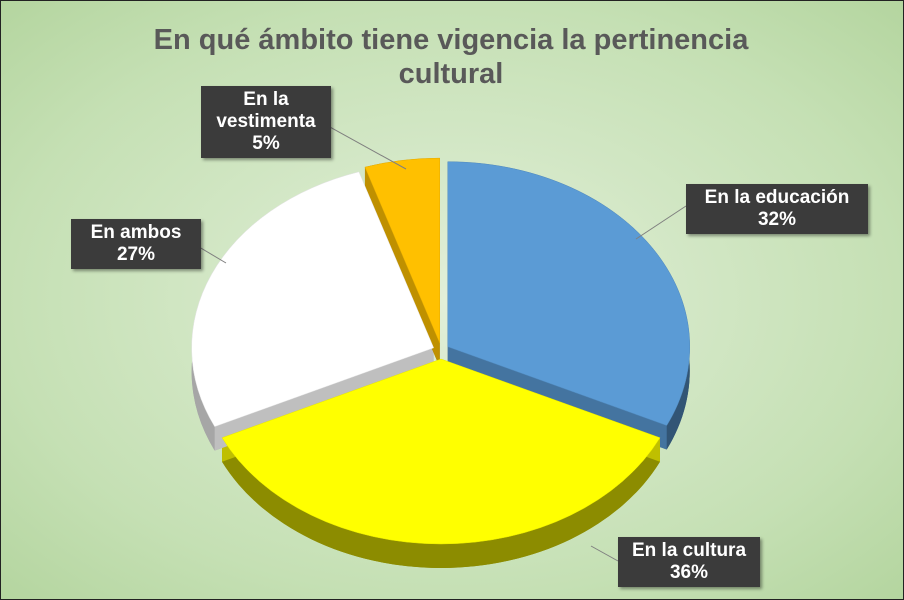 Image resolution: width=904 pixels, height=600 pixels. What do you see at coordinates (689, 550) in the screenshot?
I see `category-label: En la cultura` at bounding box center [689, 550].